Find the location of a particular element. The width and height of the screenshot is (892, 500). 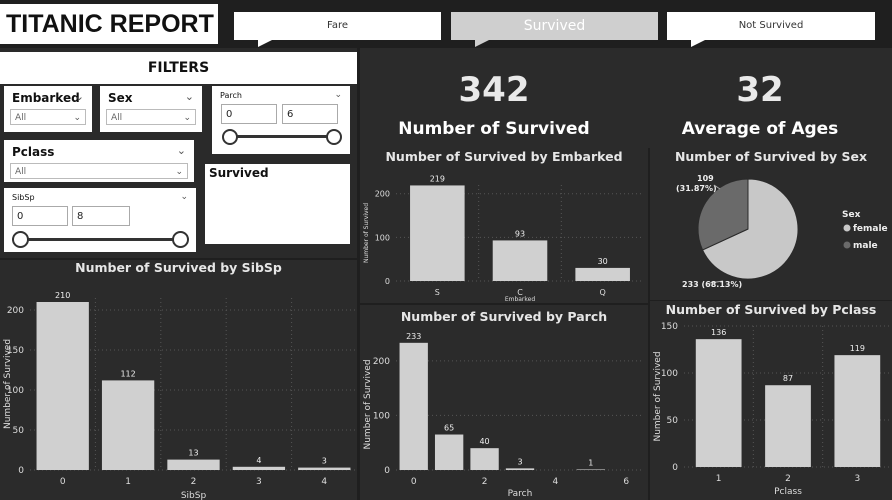

sibsp-min-input: 0 is located at coordinates (40, 216).